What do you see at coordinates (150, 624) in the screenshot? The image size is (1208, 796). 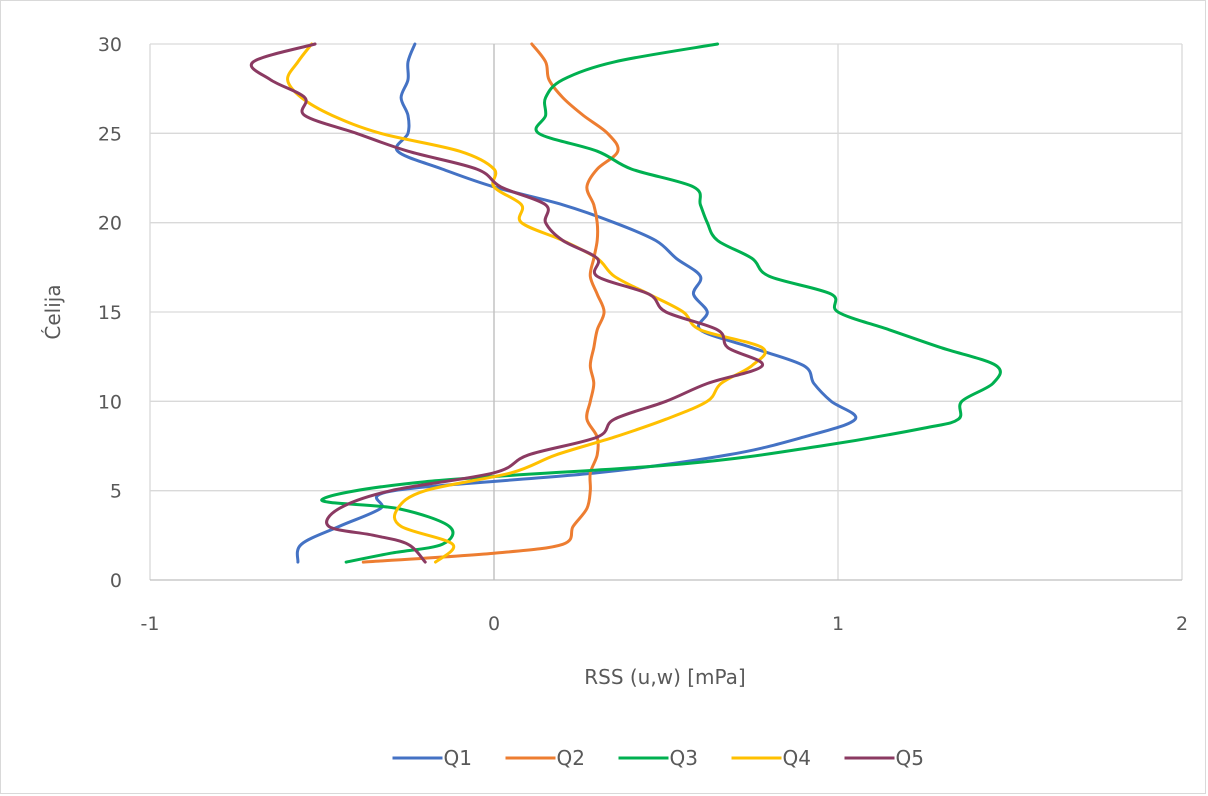 I see `x-tick-label: -1` at bounding box center [150, 624].